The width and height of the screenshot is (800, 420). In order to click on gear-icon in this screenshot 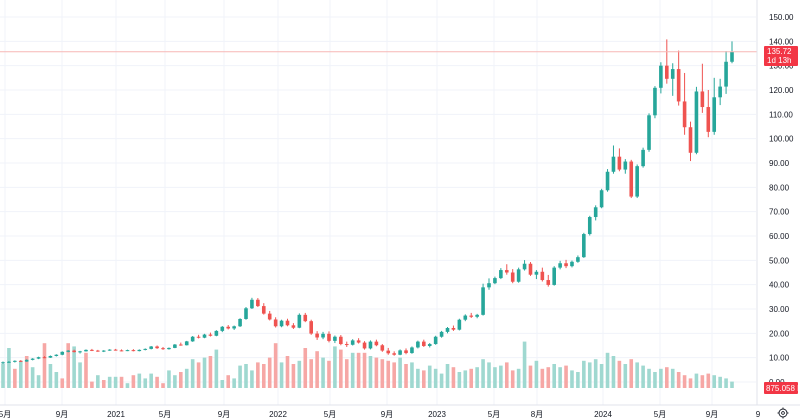, I will do `click(783, 413)`.